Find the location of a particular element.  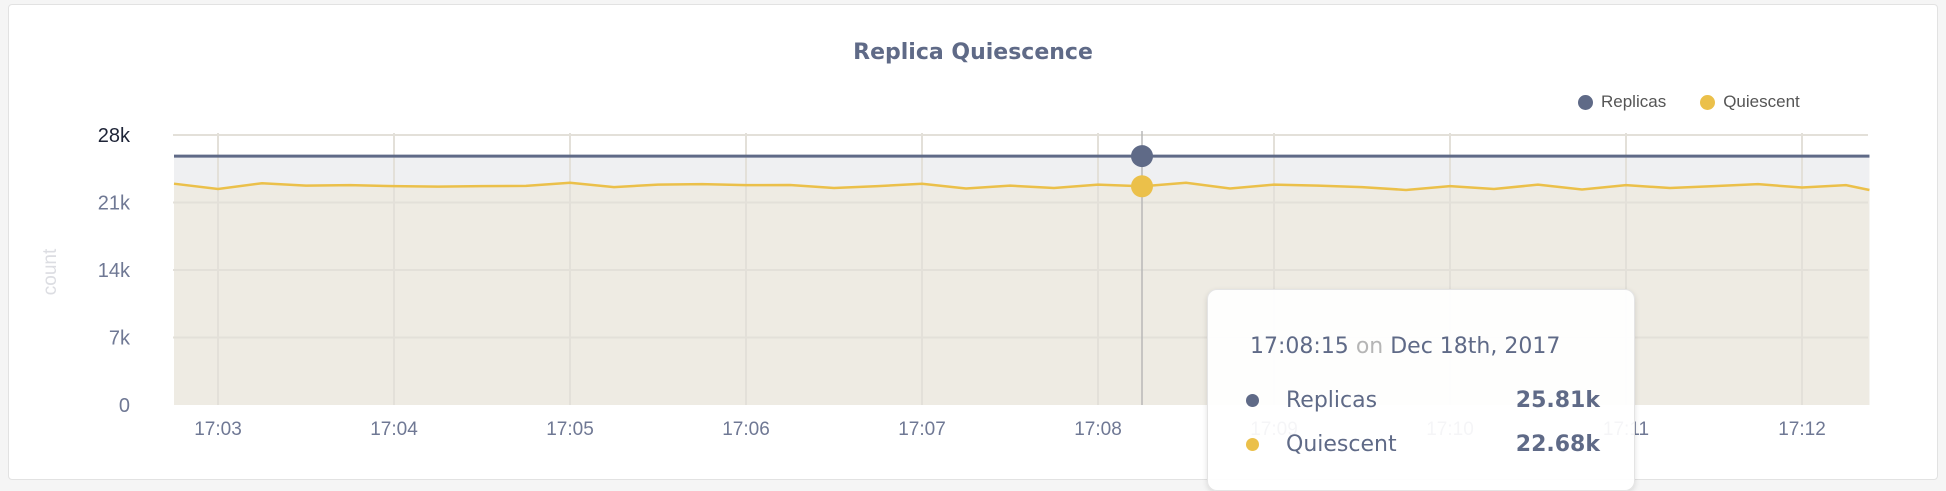

tooltip-date: Dec 18th, 2017 is located at coordinates (1475, 346).